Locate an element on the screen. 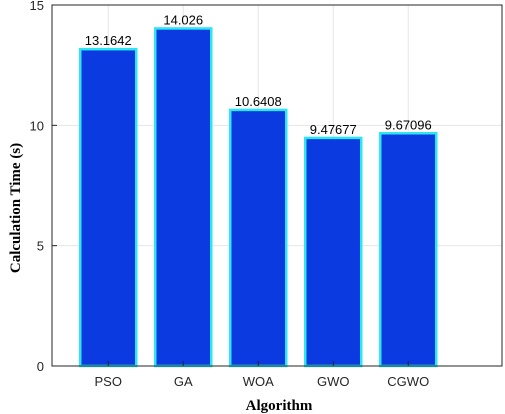  y-axis-title: Calculation Time (s) is located at coordinates (16, 208).